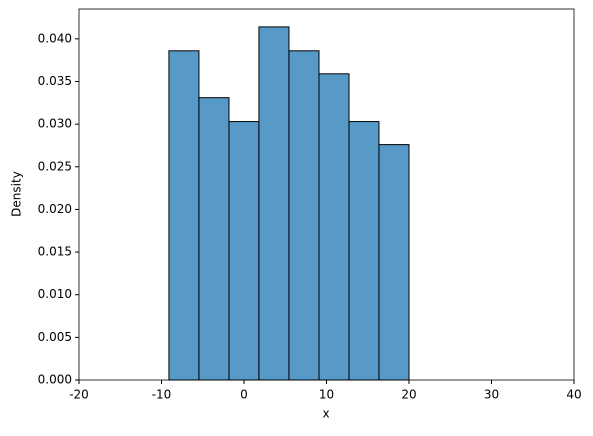 The image size is (593, 436). Describe the element at coordinates (162, 395) in the screenshot. I see `x-tick-label: -10` at that location.